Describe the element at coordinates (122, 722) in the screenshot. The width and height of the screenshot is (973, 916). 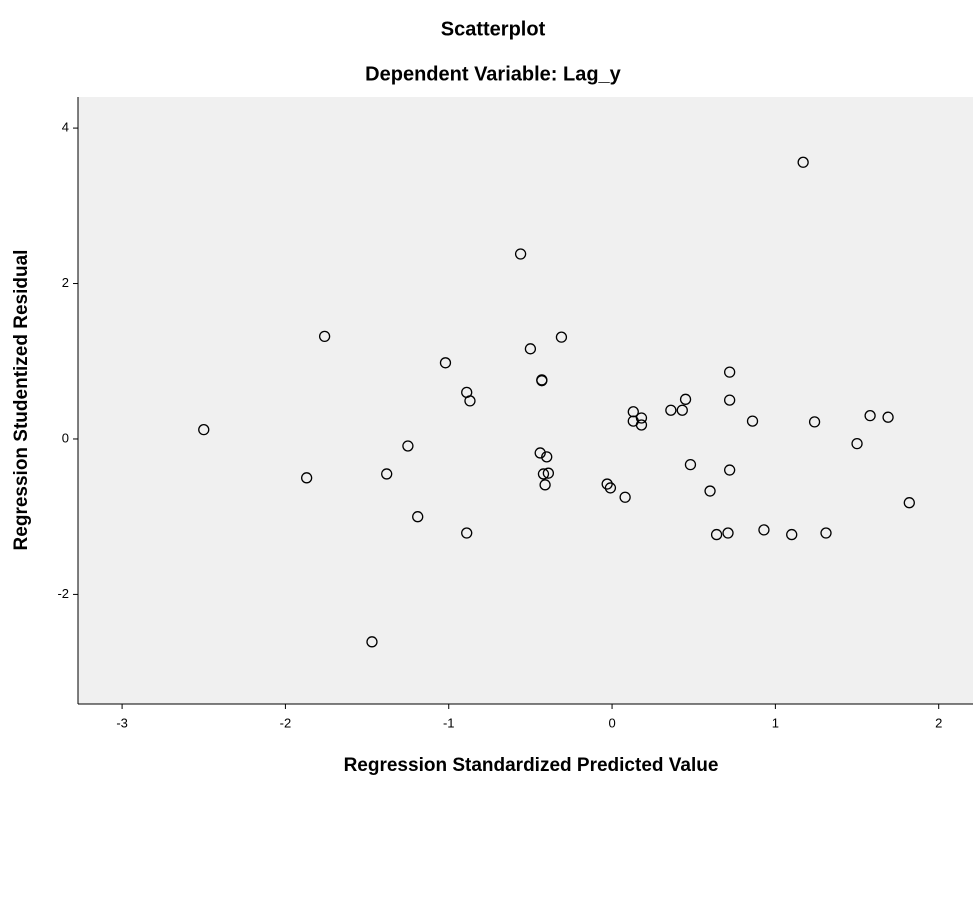
I see `x-tick-label: -3` at that location.